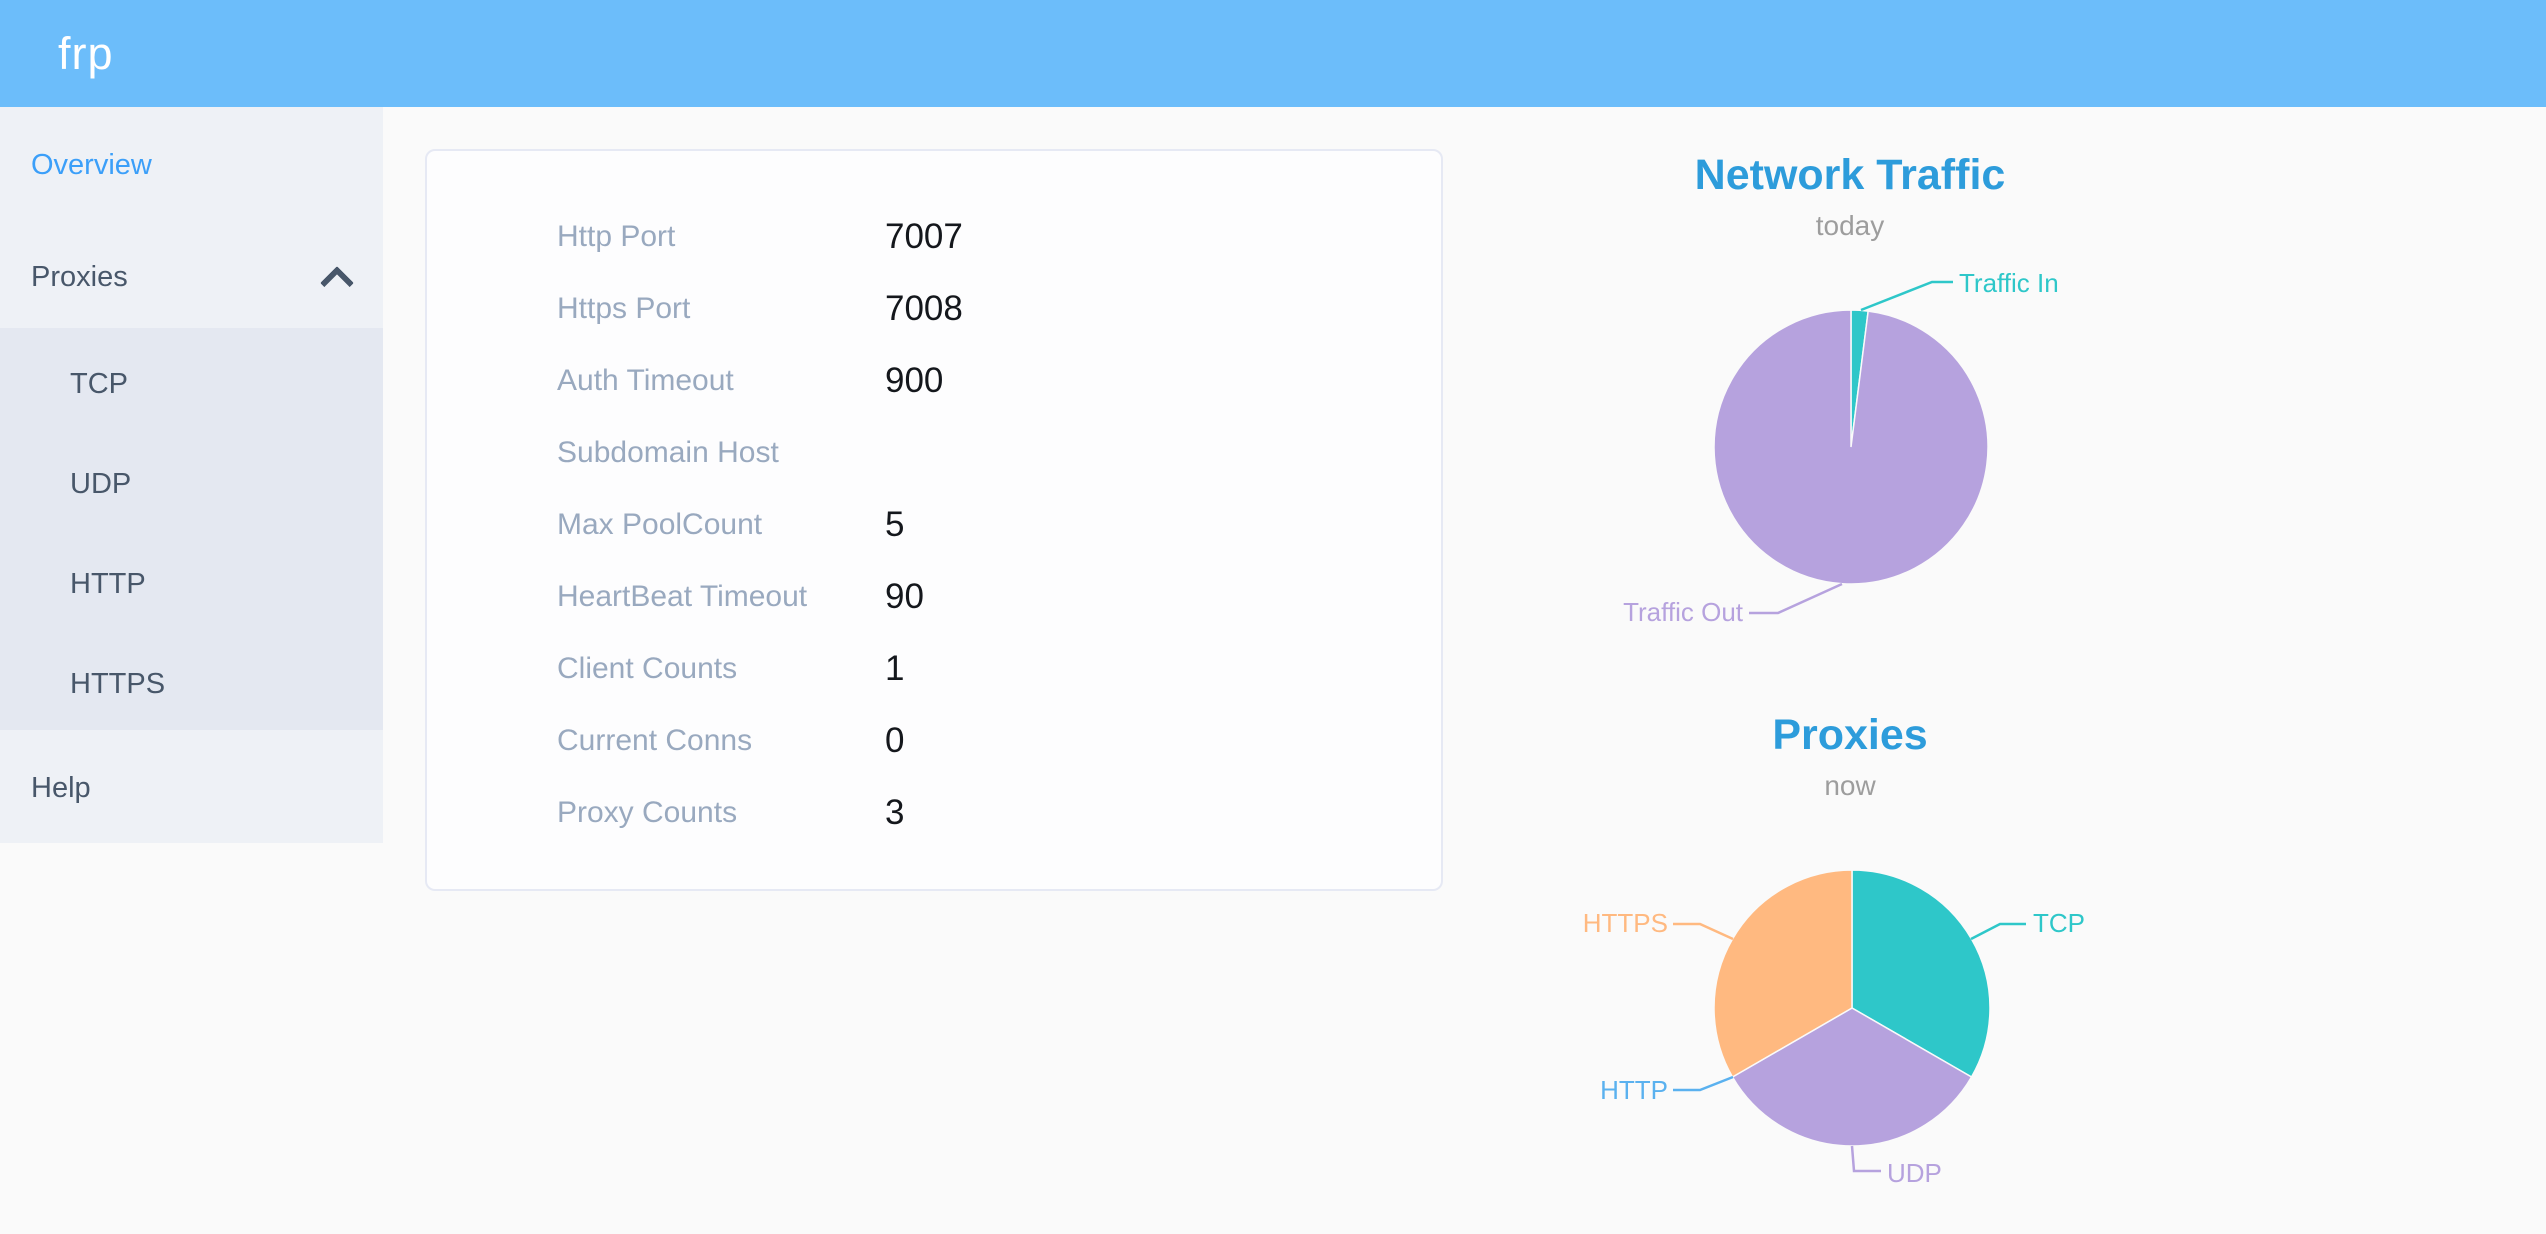 The height and width of the screenshot is (1234, 2546). I want to click on pie-slice-traffic-out, so click(1851, 447).